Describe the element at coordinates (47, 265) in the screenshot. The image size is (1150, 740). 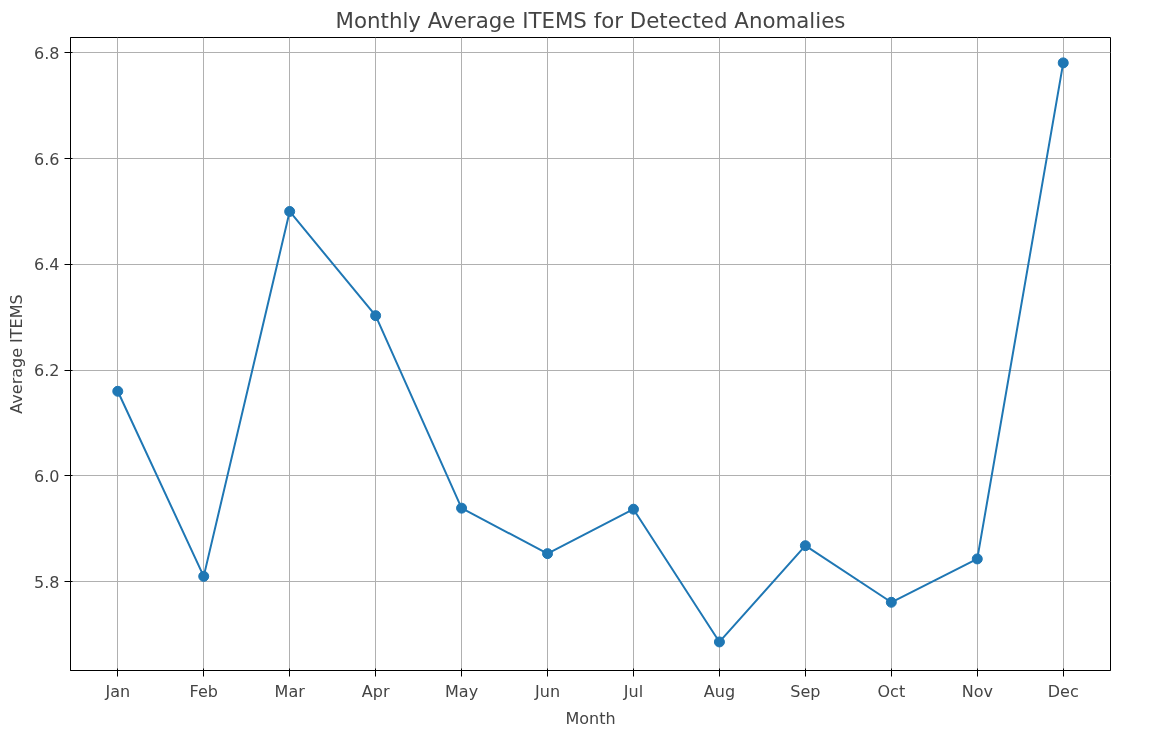
I see `y-tick-label: 6.4` at that location.